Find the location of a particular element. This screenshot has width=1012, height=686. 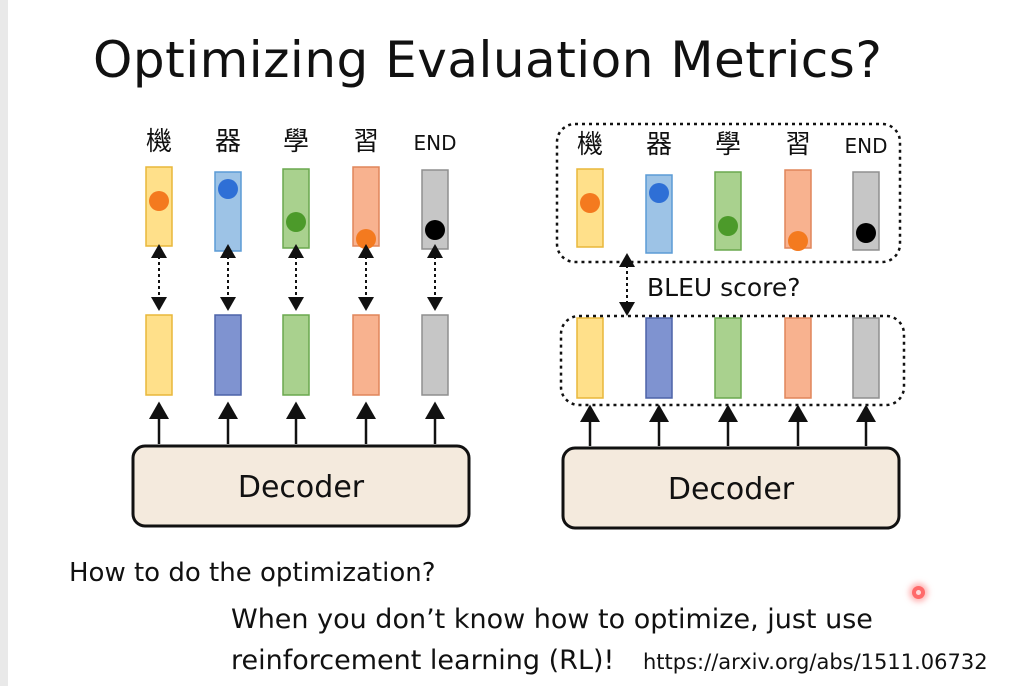

right-output-token: 習 is located at coordinates (798, 145).